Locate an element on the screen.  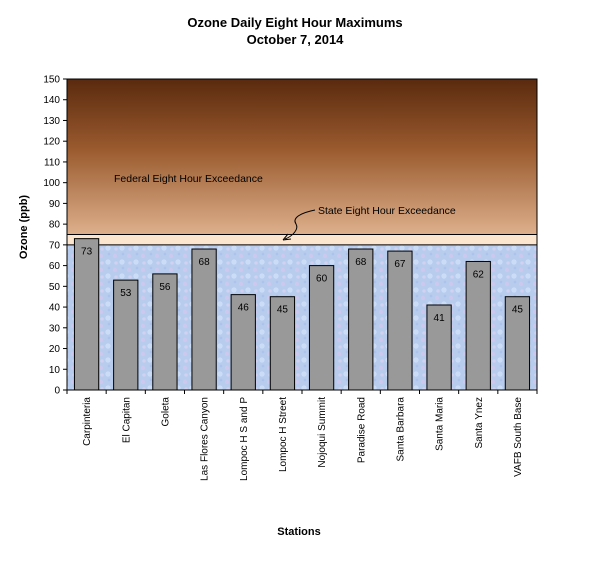
y-tick-label: 80 is located at coordinates (55, 225).